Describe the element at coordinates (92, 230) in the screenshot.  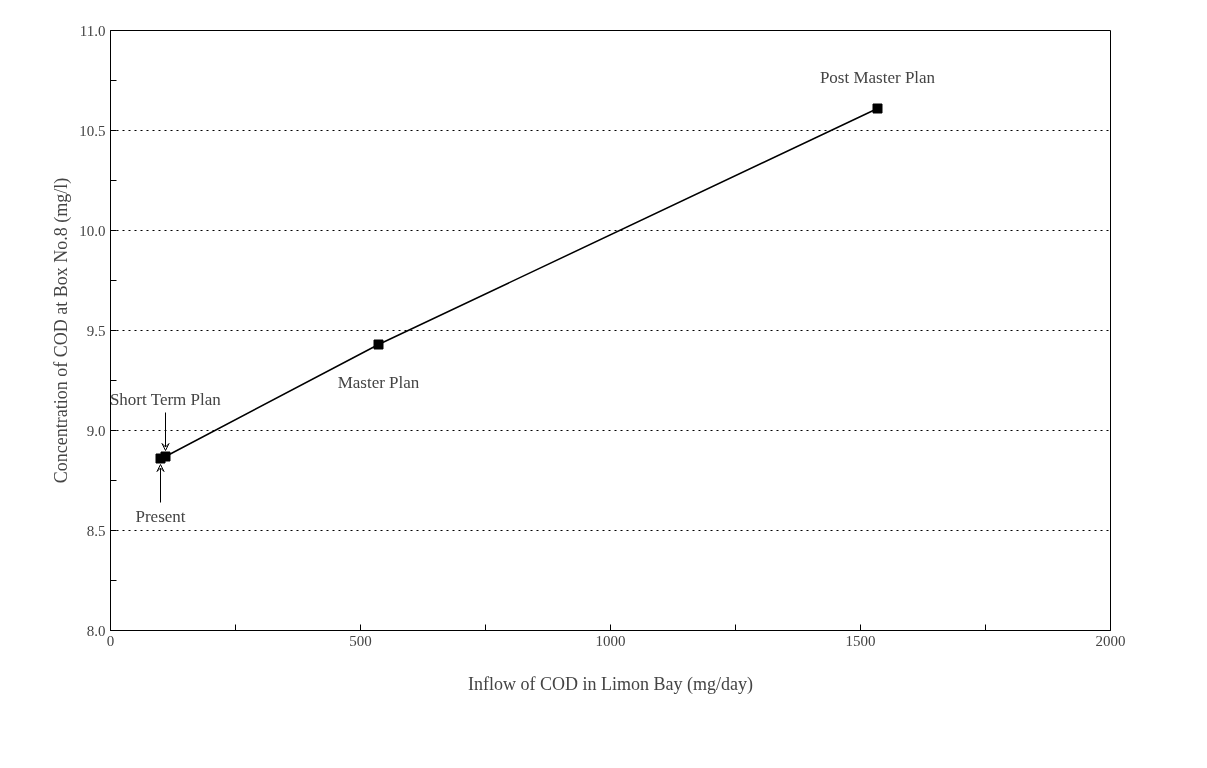
I see `y-tick-label: 10.0` at that location.